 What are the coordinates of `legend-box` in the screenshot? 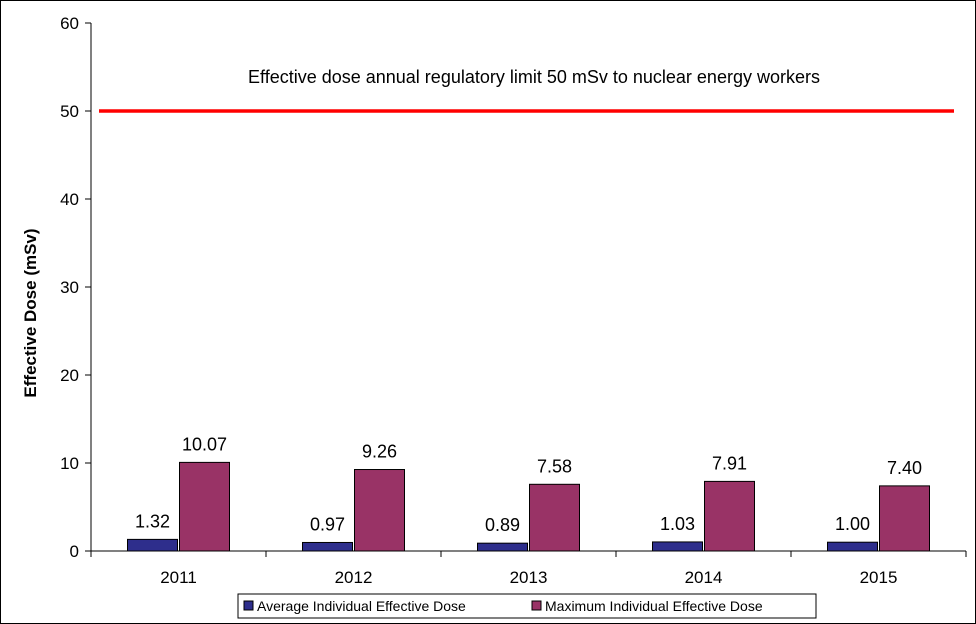 It's located at (527, 606).